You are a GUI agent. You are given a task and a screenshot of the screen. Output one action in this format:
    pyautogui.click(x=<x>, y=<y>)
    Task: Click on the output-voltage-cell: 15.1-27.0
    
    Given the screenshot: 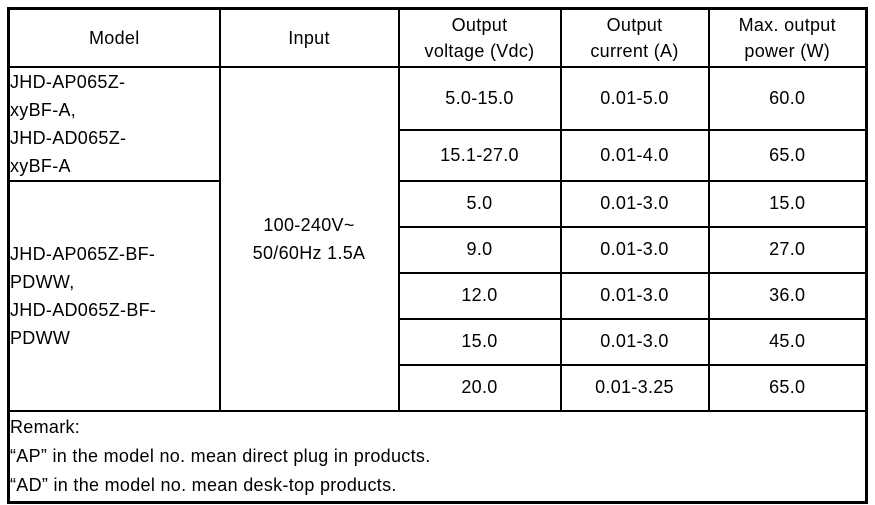 What is the action you would take?
    pyautogui.click(x=479, y=155)
    